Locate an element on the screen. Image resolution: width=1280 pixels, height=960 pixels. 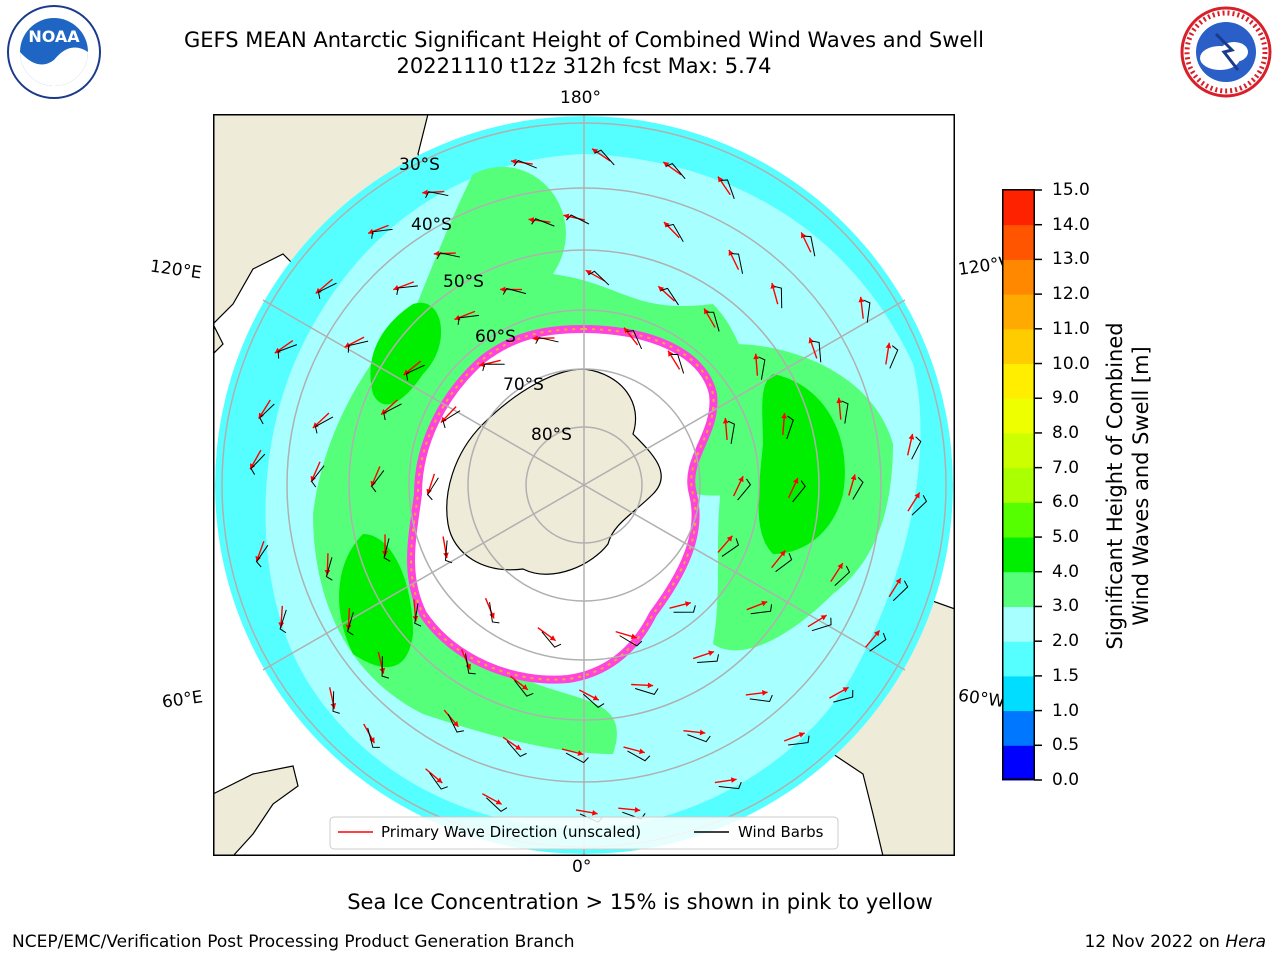
colorbar-tick-label: 0.5 is located at coordinates (1066, 745).